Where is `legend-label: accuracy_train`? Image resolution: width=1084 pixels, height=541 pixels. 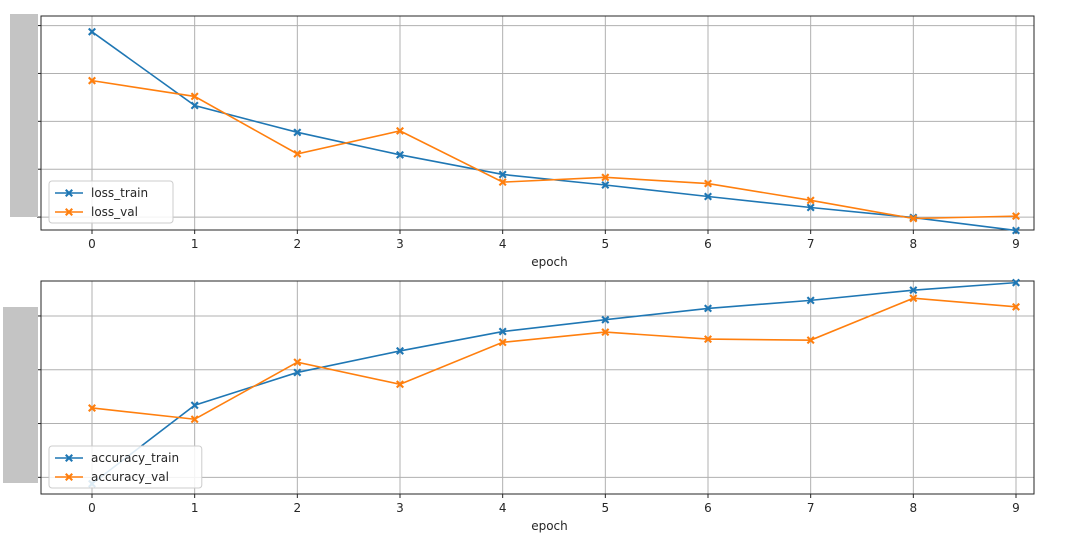
legend-label: accuracy_train is located at coordinates (135, 458).